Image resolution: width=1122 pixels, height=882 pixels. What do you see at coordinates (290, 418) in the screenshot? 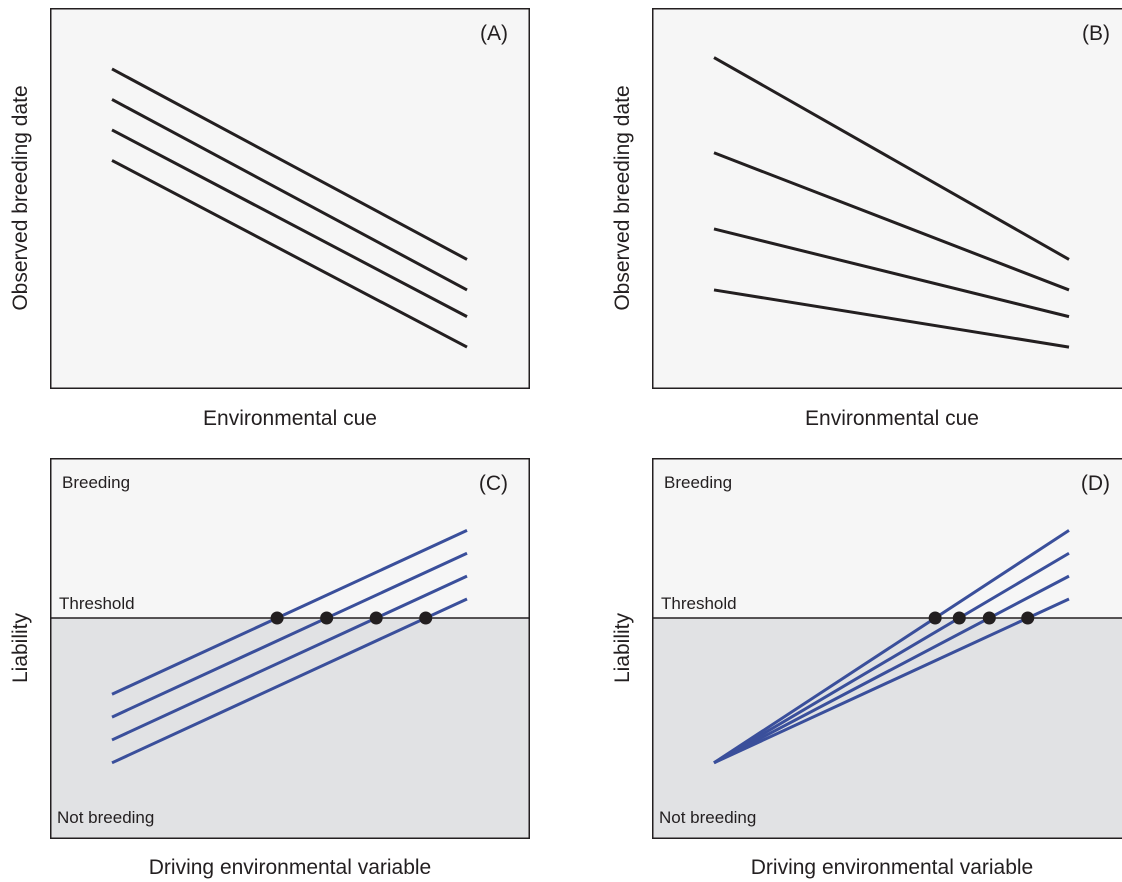
I see `panel-a-x-axis-label: Environmental cue` at bounding box center [290, 418].